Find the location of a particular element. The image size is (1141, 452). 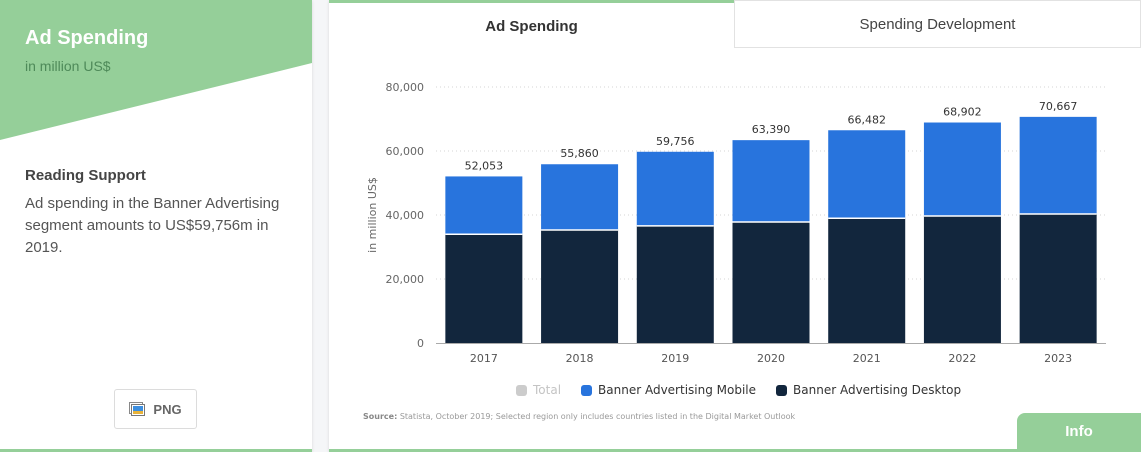

x-tick-label: 2023 is located at coordinates (1058, 358).